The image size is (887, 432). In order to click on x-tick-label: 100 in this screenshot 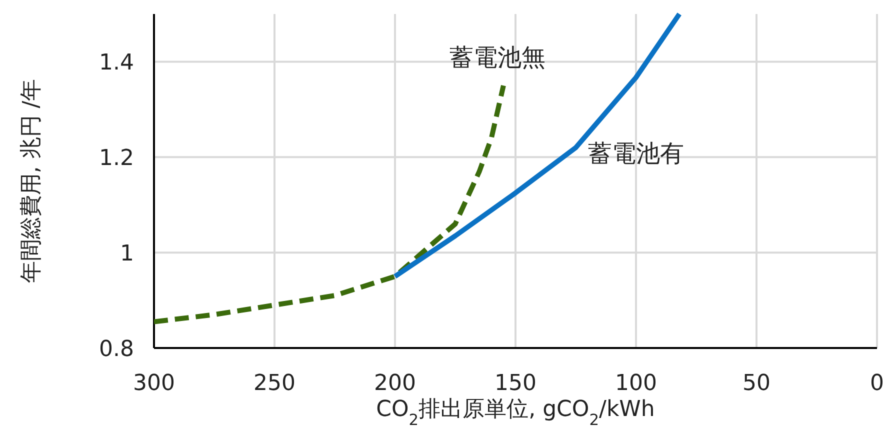, I will do `click(636, 383)`.